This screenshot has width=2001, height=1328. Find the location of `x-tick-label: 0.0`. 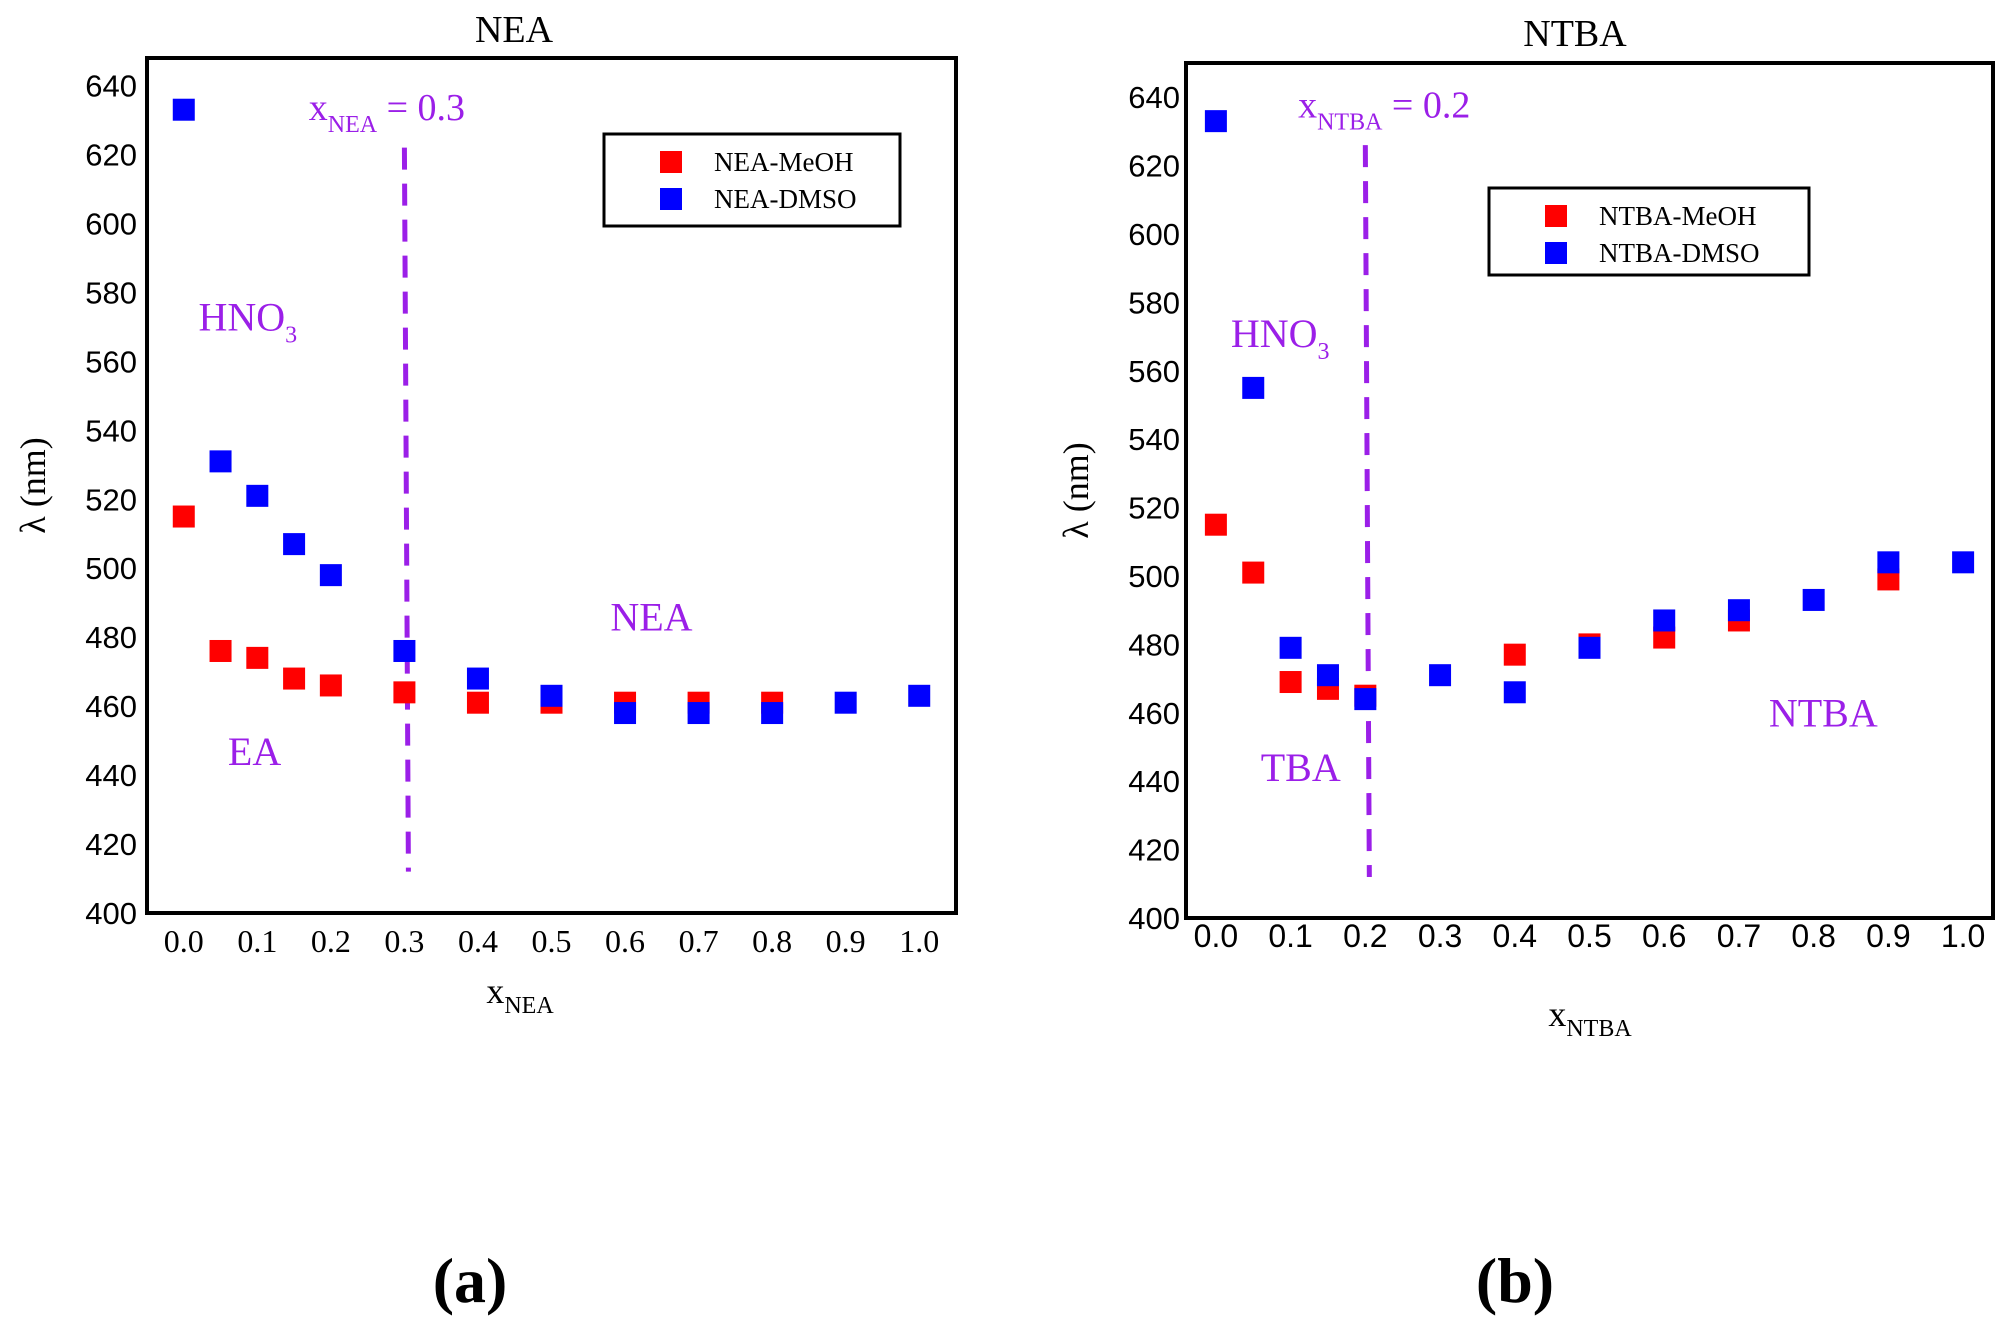

x-tick-label: 0.0 is located at coordinates (184, 941).